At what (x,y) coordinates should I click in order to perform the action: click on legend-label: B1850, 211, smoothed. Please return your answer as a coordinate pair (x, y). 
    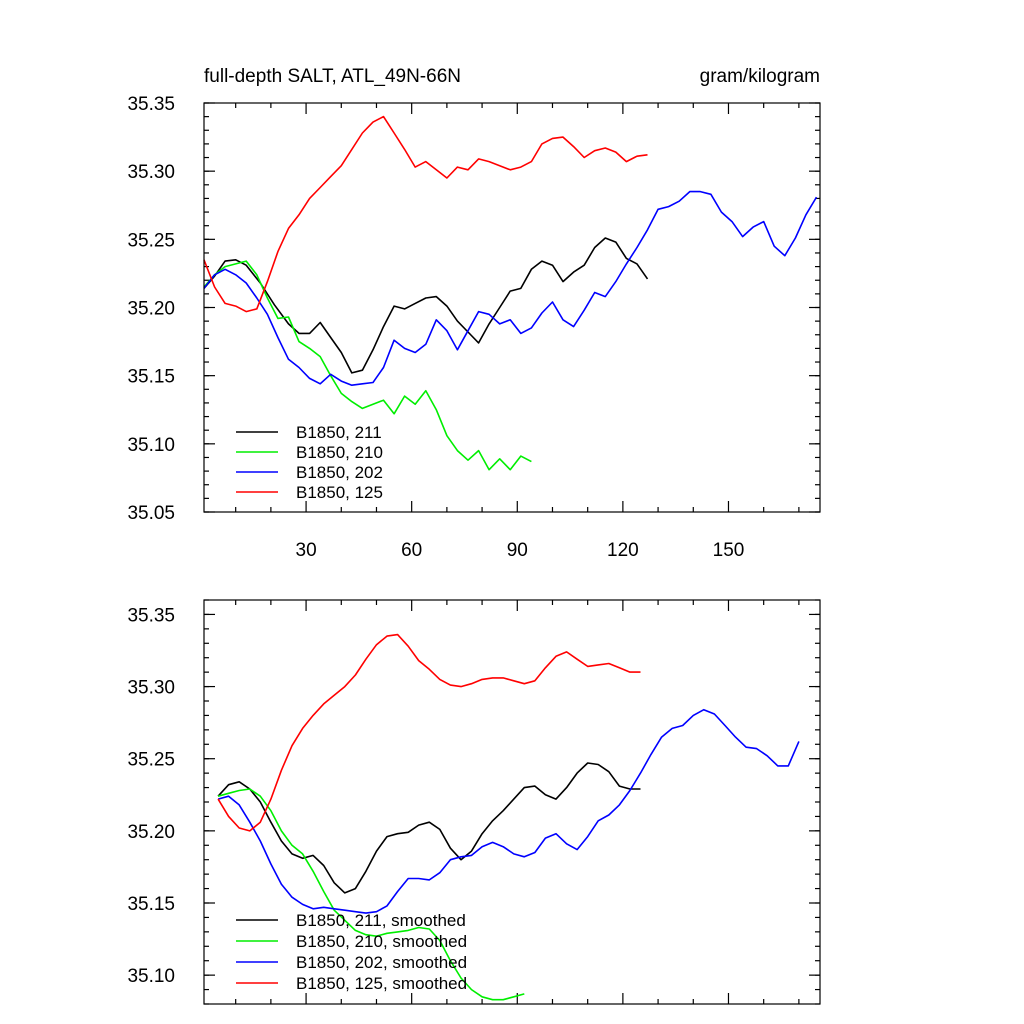
    Looking at the image, I should click on (381, 920).